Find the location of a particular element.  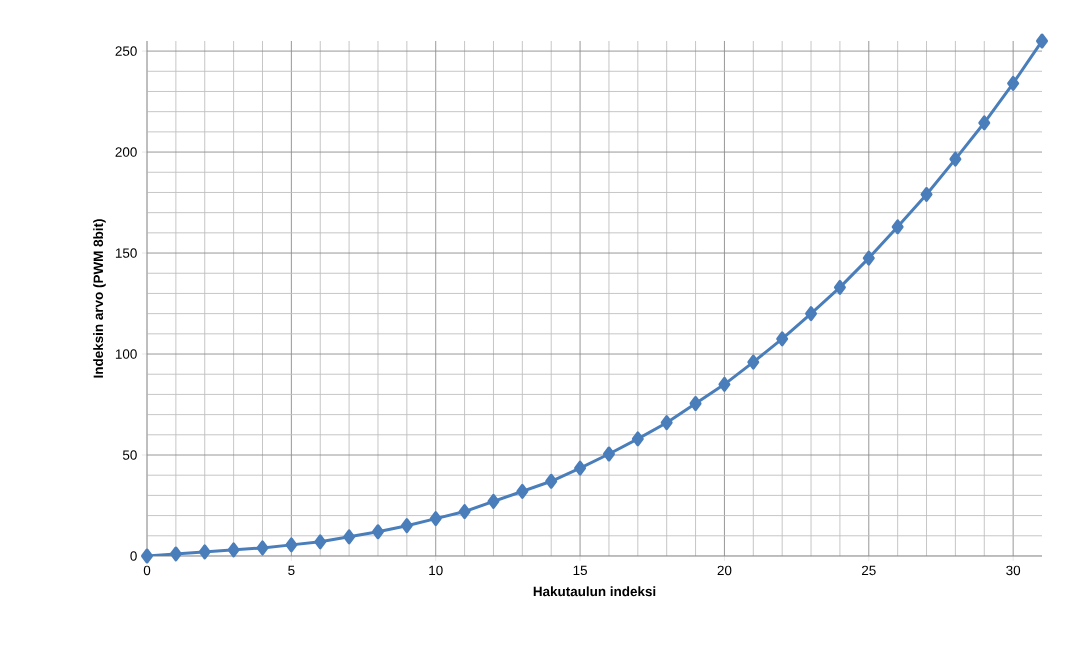

x-axis-title: Hakutaulun indeksi is located at coordinates (594, 591).